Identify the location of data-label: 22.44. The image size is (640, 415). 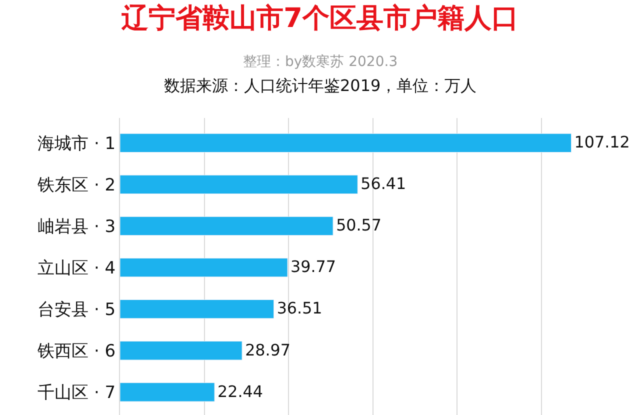
(240, 391).